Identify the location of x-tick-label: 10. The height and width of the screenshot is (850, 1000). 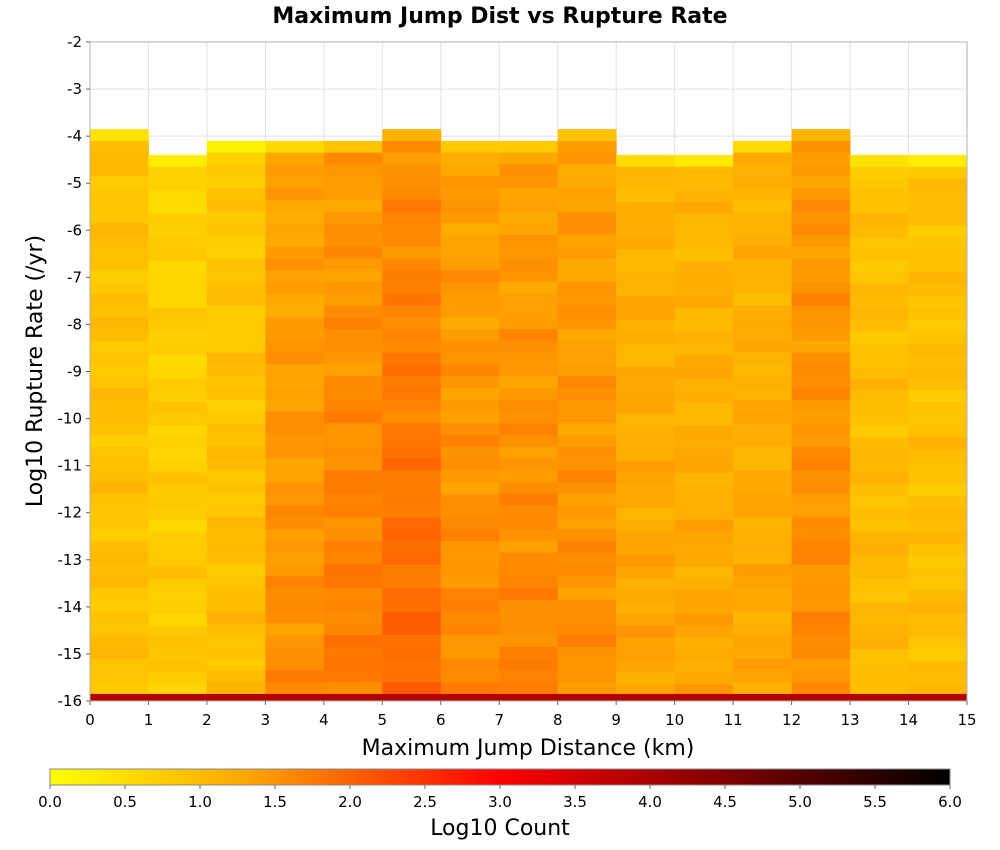
(674, 720).